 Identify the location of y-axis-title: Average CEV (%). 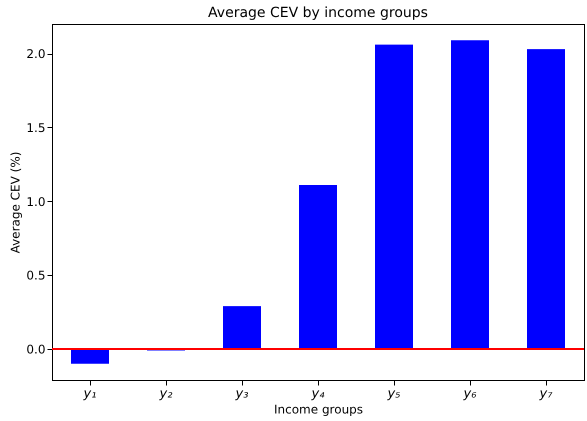
(15, 203).